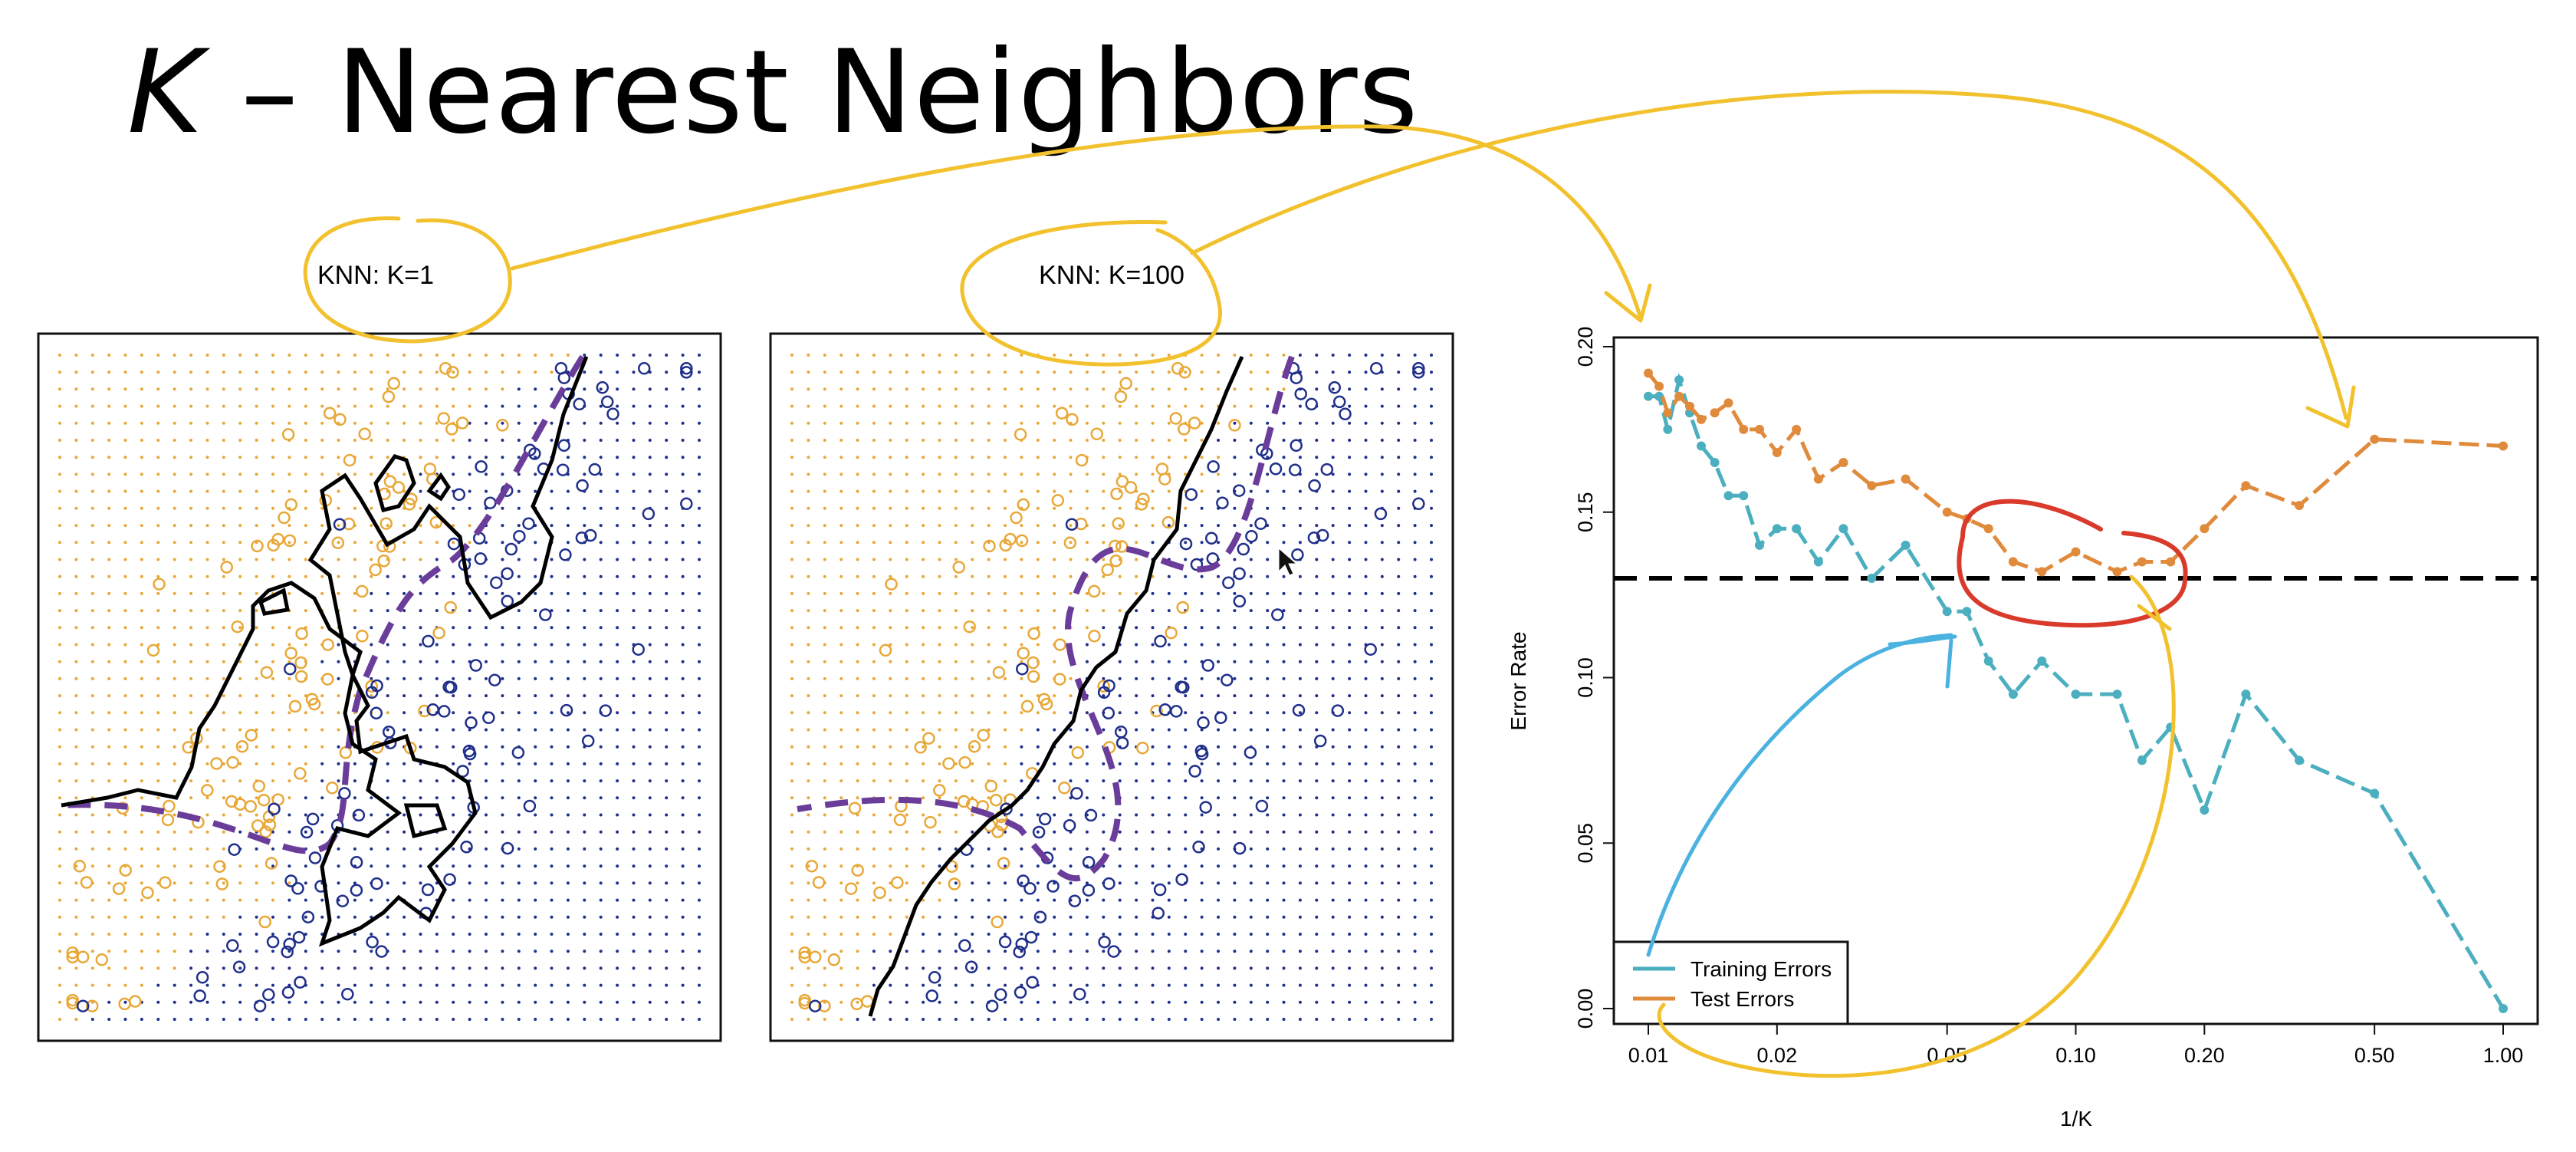 Image resolution: width=2576 pixels, height=1152 pixels. I want to click on x-tick-label: 1.00, so click(2503, 1055).